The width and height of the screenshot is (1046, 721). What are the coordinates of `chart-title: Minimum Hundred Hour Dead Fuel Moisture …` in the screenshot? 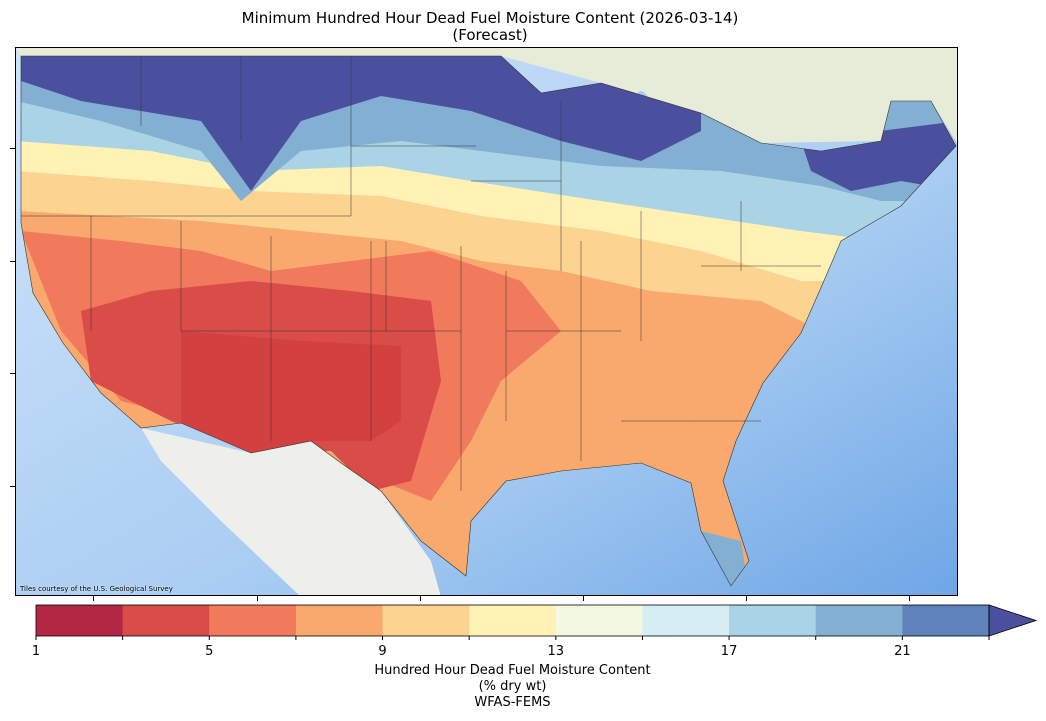 It's located at (490, 18).